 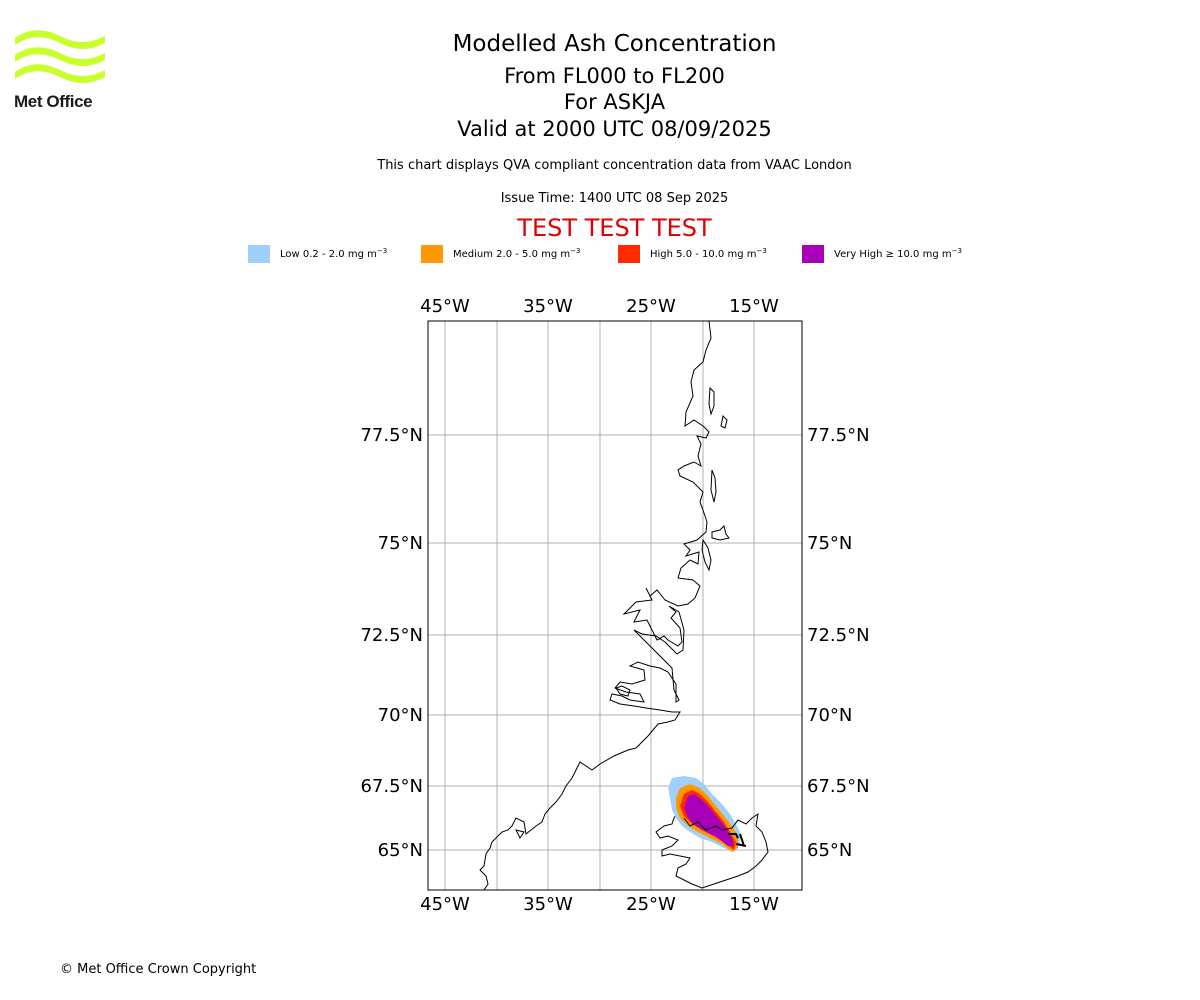 I want to click on flight-level-range: From FL000 to FL200, so click(x=614, y=76).